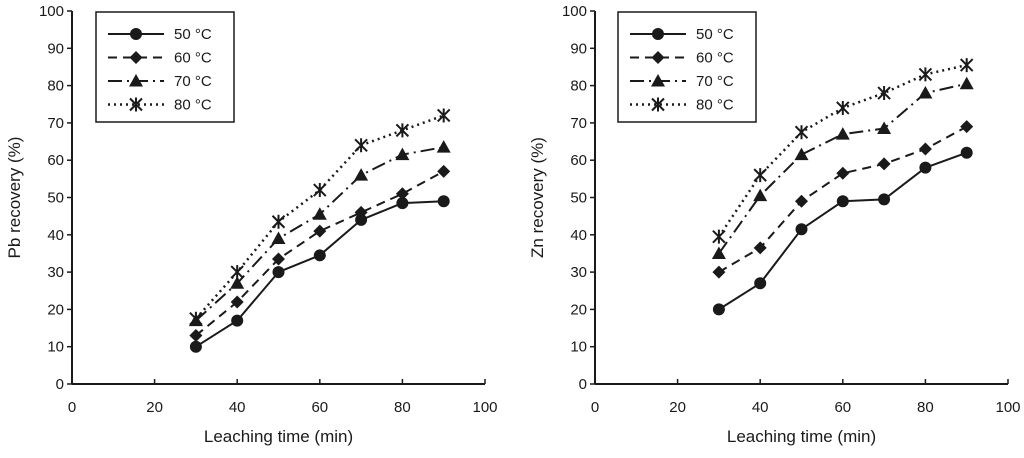 This screenshot has height=458, width=1024. Describe the element at coordinates (14, 198) in the screenshot. I see `y-axis-title: Pb recovery (%)` at that location.